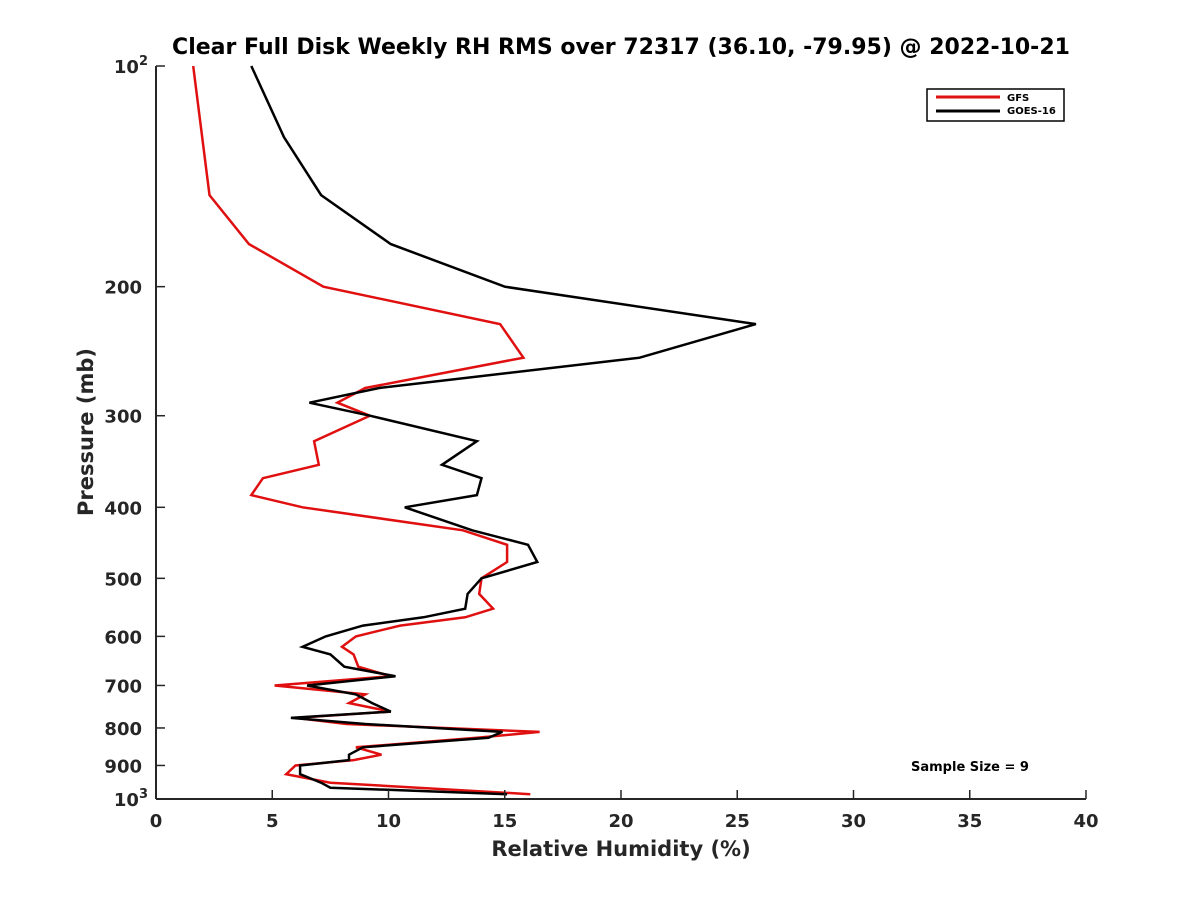  I want to click on legend-box, so click(995, 105).